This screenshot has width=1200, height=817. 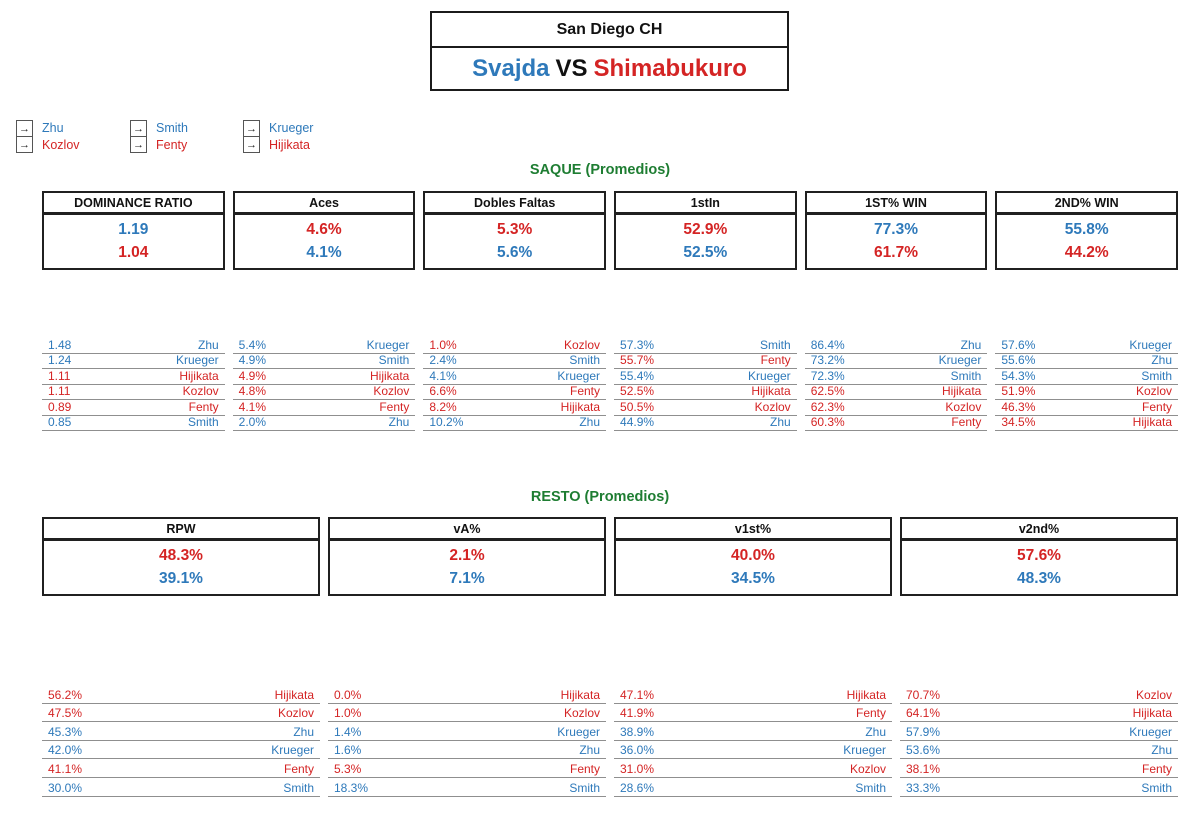 I want to click on row-value: 2.4%, so click(x=443, y=360).